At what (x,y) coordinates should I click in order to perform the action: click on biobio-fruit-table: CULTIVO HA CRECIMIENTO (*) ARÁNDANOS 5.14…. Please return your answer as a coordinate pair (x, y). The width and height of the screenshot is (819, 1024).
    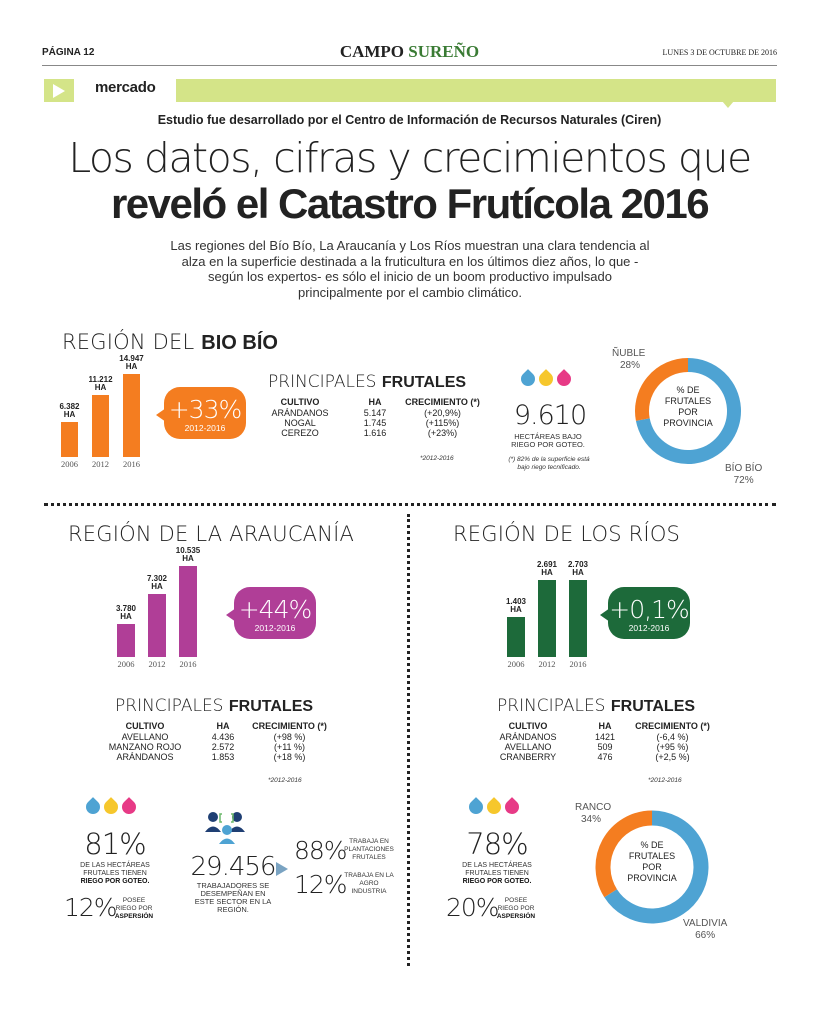
    Looking at the image, I should click on (380, 429).